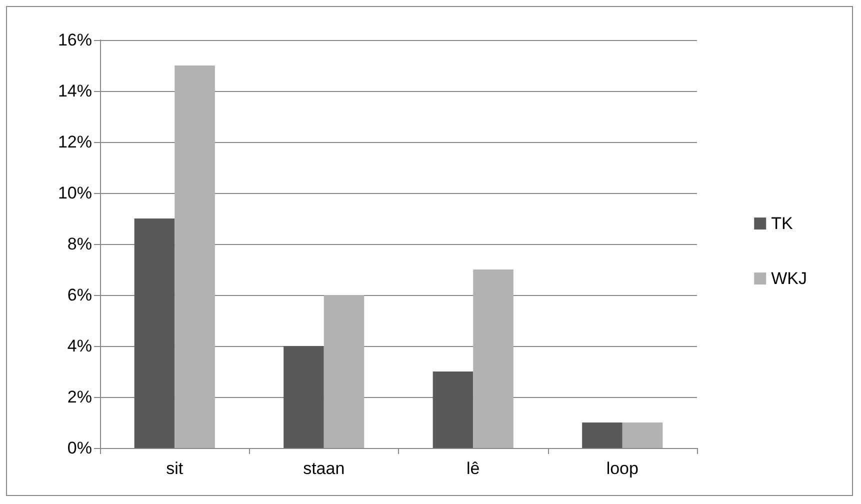 The height and width of the screenshot is (504, 861). I want to click on legend-label: TK, so click(782, 223).